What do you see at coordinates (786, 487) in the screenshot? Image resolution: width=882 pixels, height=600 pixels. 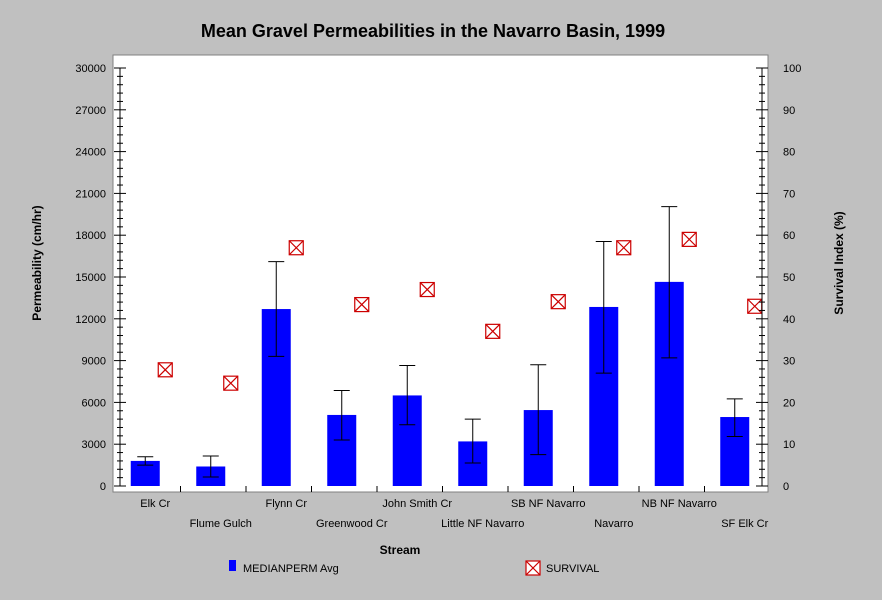 I see `y2-tick-label: 0` at bounding box center [786, 487].